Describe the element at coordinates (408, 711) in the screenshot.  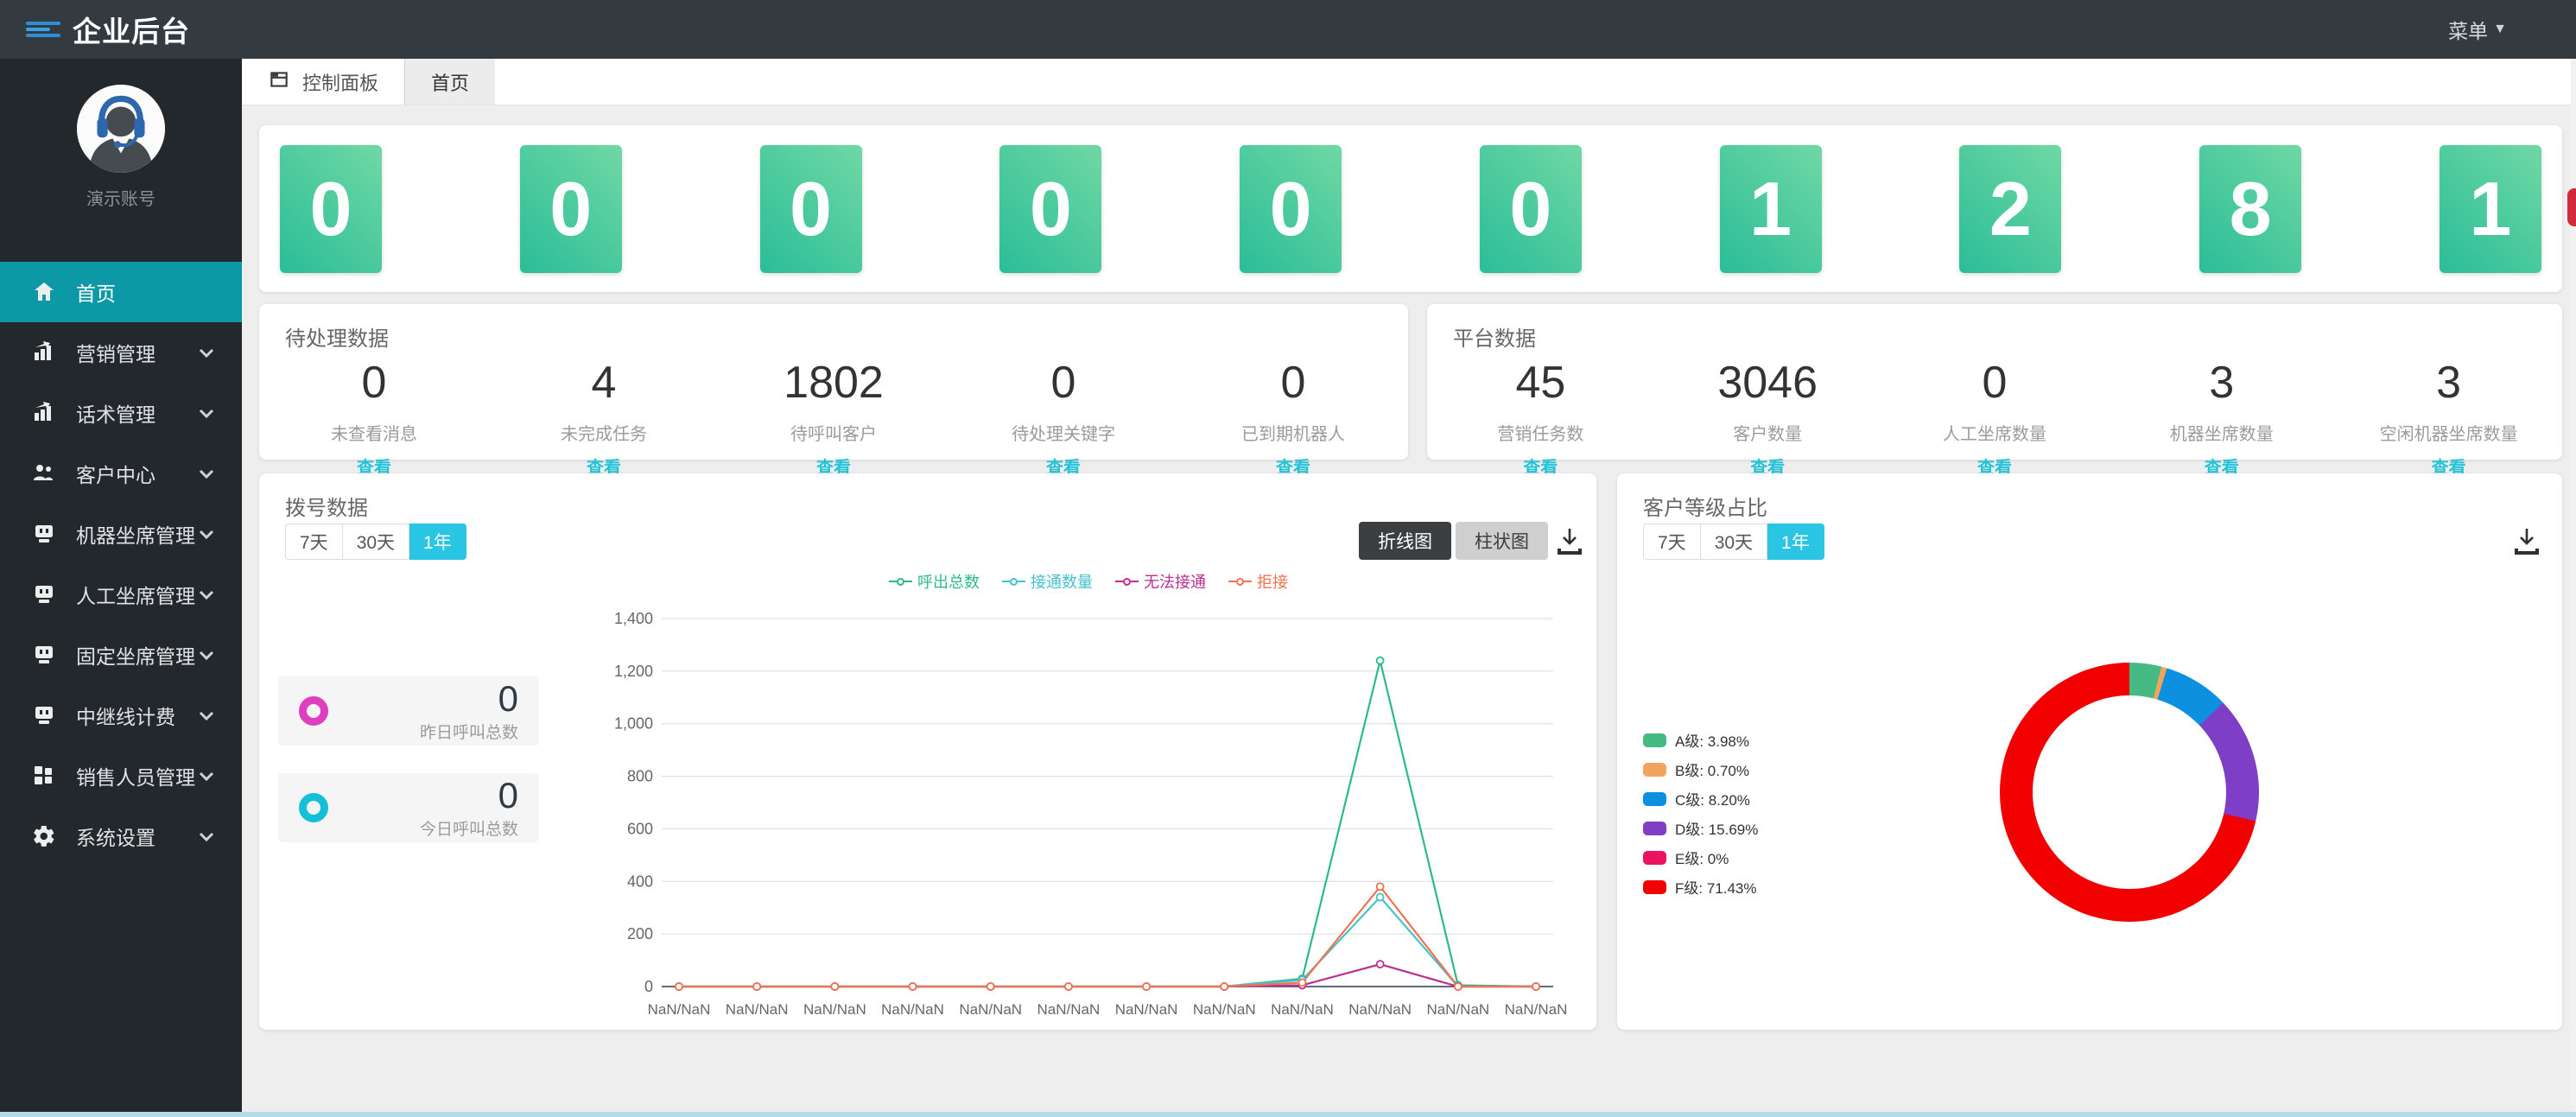
I see `call-total-box: 0 昨日呼叫总数` at that location.